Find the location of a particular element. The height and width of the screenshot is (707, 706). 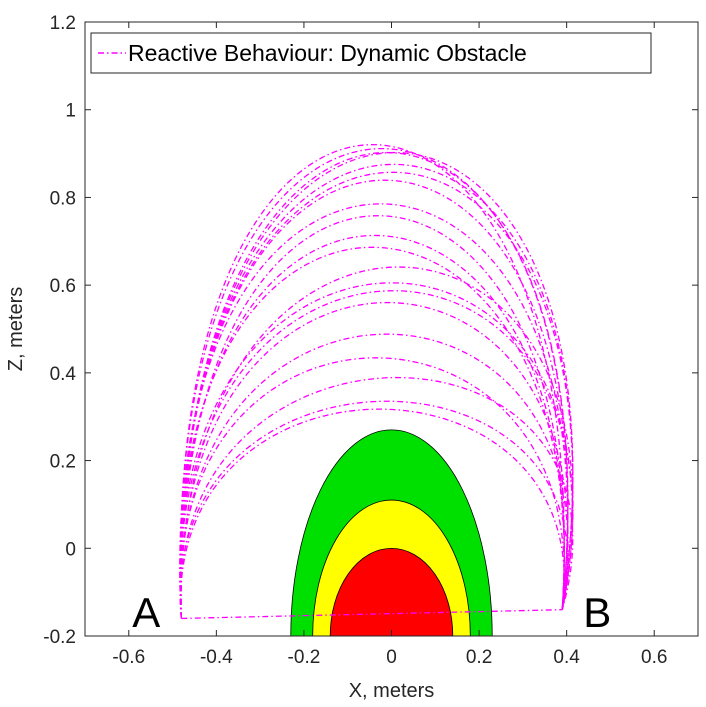

legend: Reactive Behaviour: Dynamic Obstacle is located at coordinates (371, 53).